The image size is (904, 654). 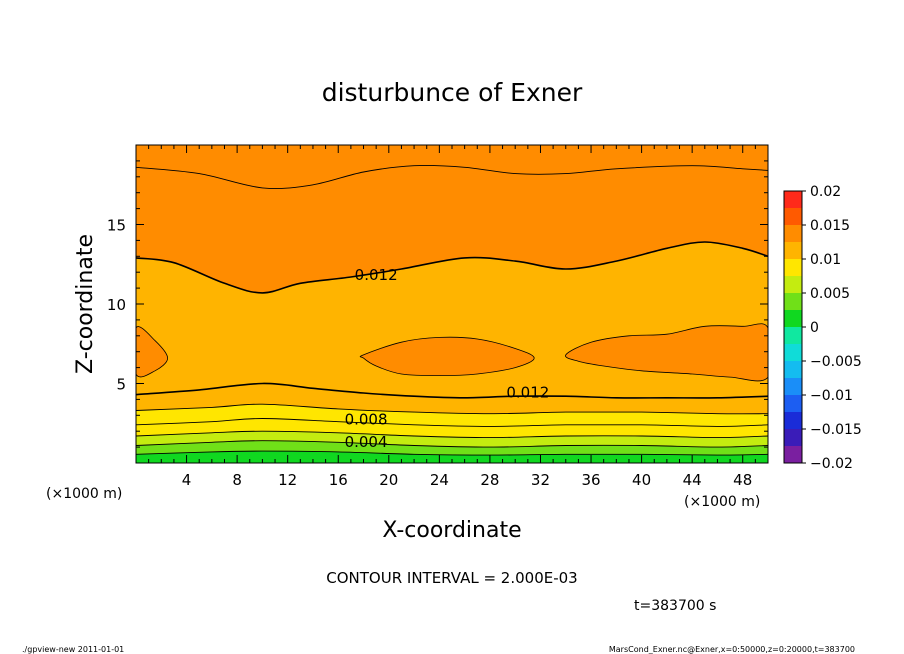 I want to click on x-unit-right: (×1000 m), so click(x=722, y=502).